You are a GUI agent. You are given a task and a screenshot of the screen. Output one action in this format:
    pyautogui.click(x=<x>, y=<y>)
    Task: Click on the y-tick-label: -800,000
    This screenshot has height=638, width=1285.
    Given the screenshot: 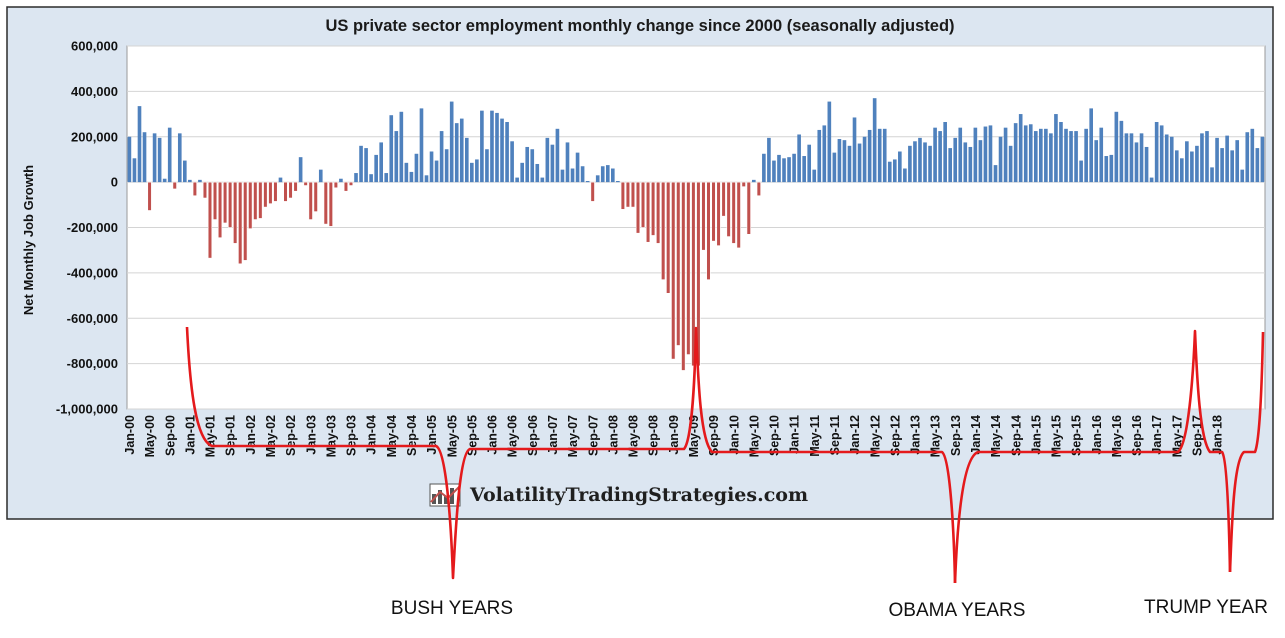 What is the action you would take?
    pyautogui.click(x=92, y=363)
    